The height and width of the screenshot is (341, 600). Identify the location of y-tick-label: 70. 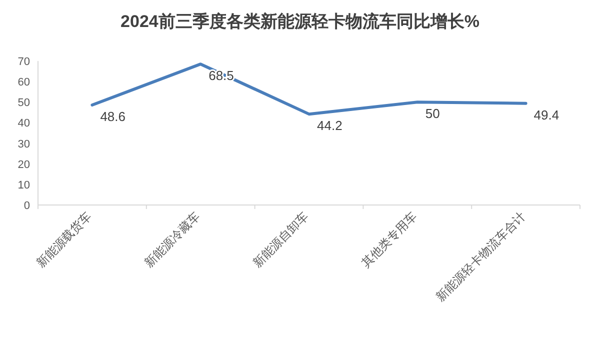
(24, 62).